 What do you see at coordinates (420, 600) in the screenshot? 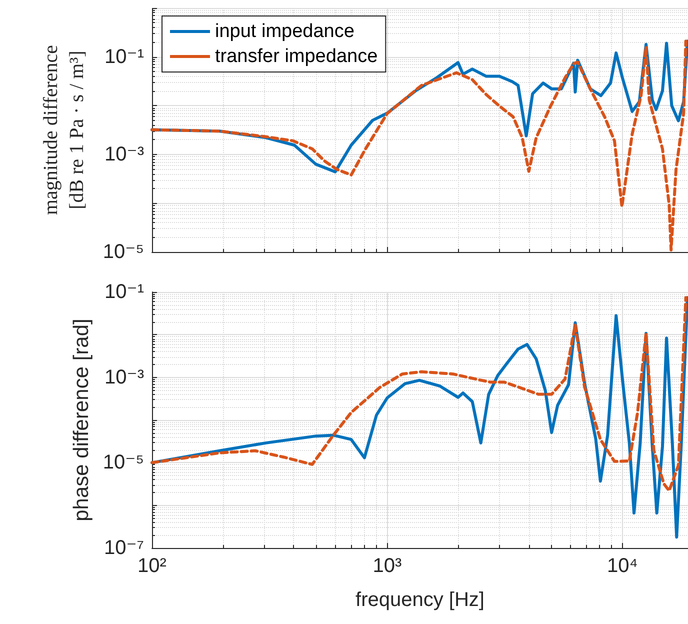
I see `x-axis-title: frequency [Hz]` at bounding box center [420, 600].